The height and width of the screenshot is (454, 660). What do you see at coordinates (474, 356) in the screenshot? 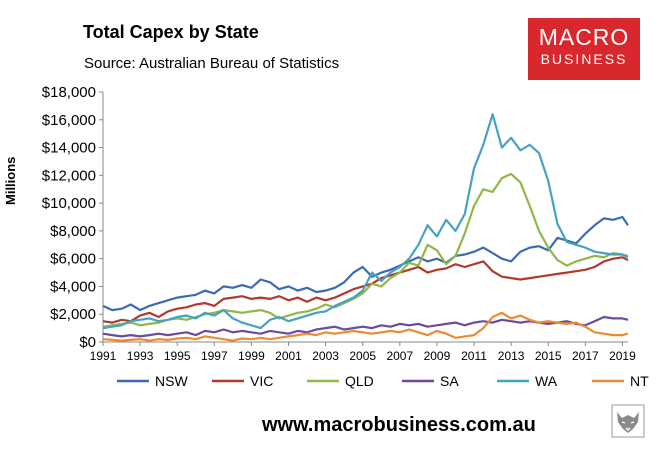
I see `x-tick-label: 2011` at bounding box center [474, 356].